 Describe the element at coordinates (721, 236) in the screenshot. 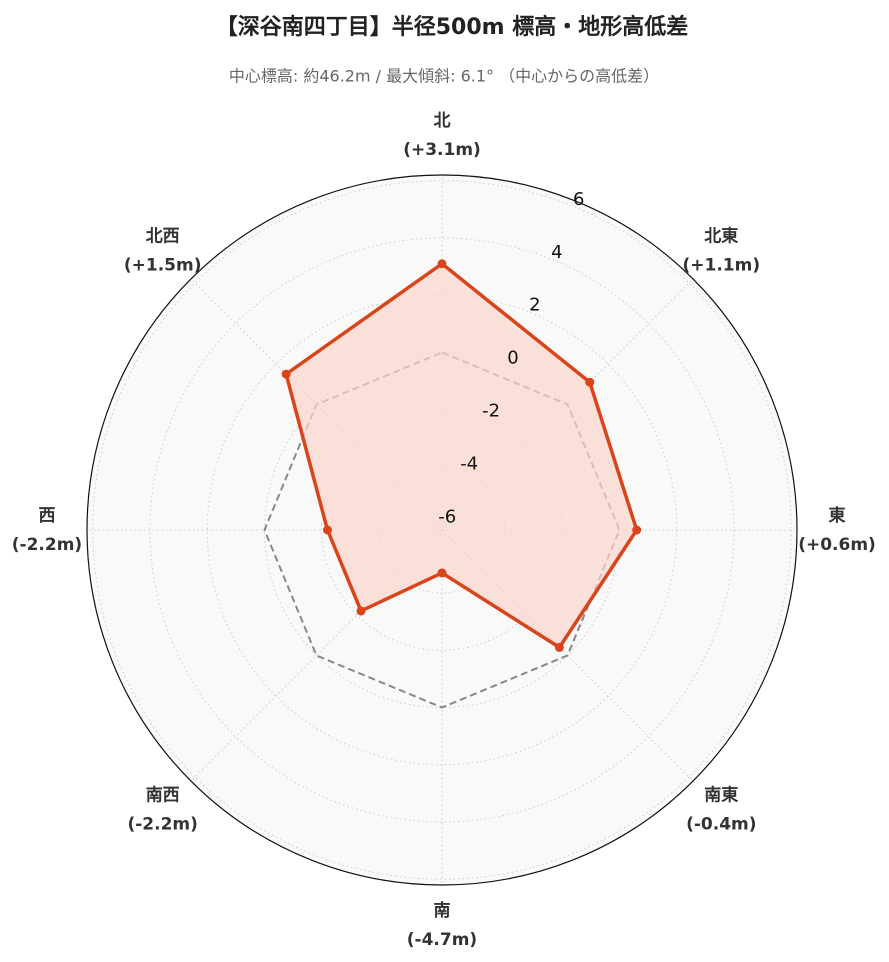

I see `category-label: 北東` at that location.